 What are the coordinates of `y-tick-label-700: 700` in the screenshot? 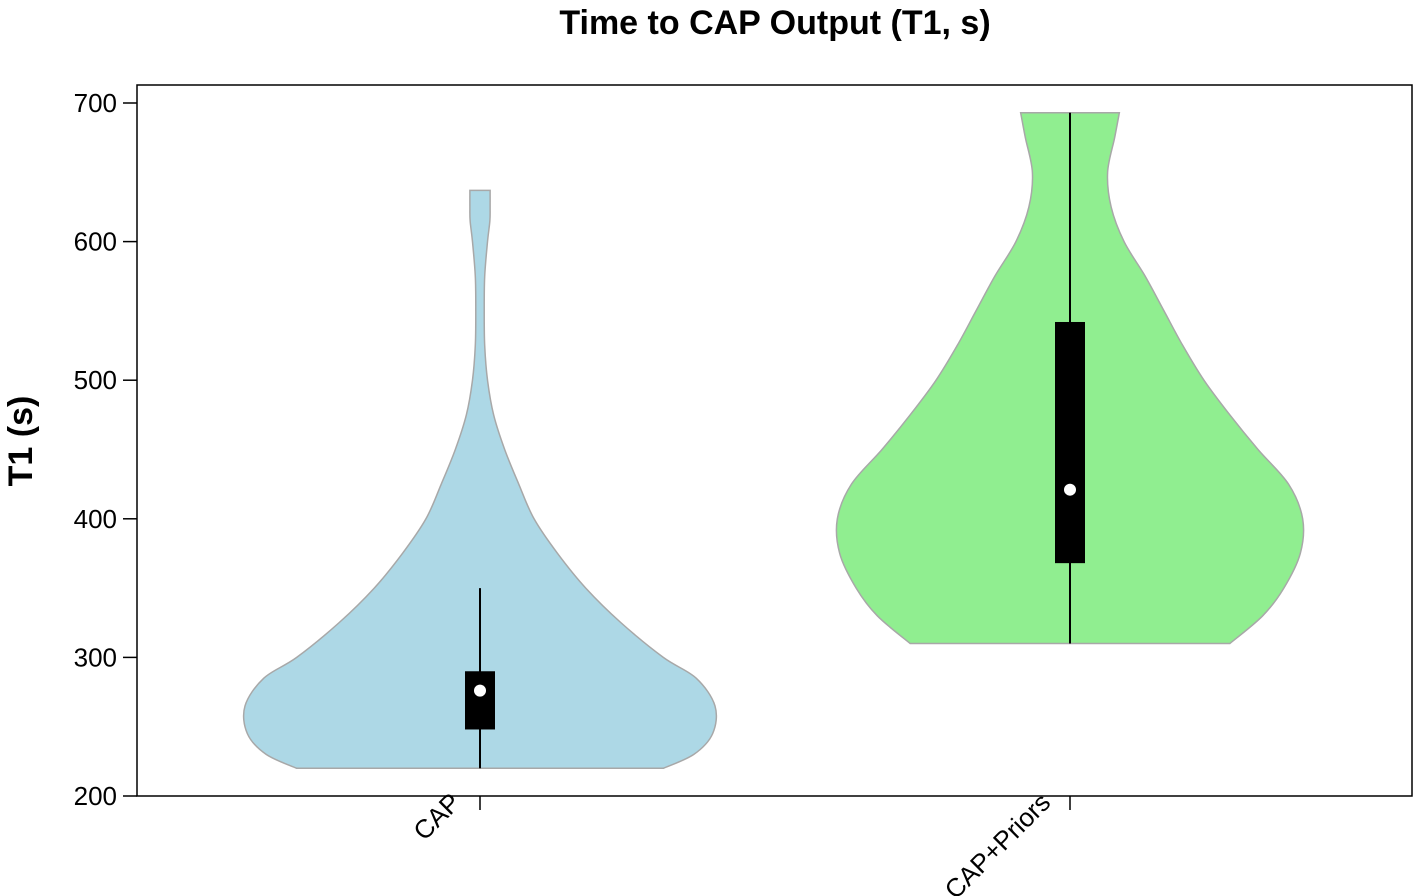 It's located at (95, 103).